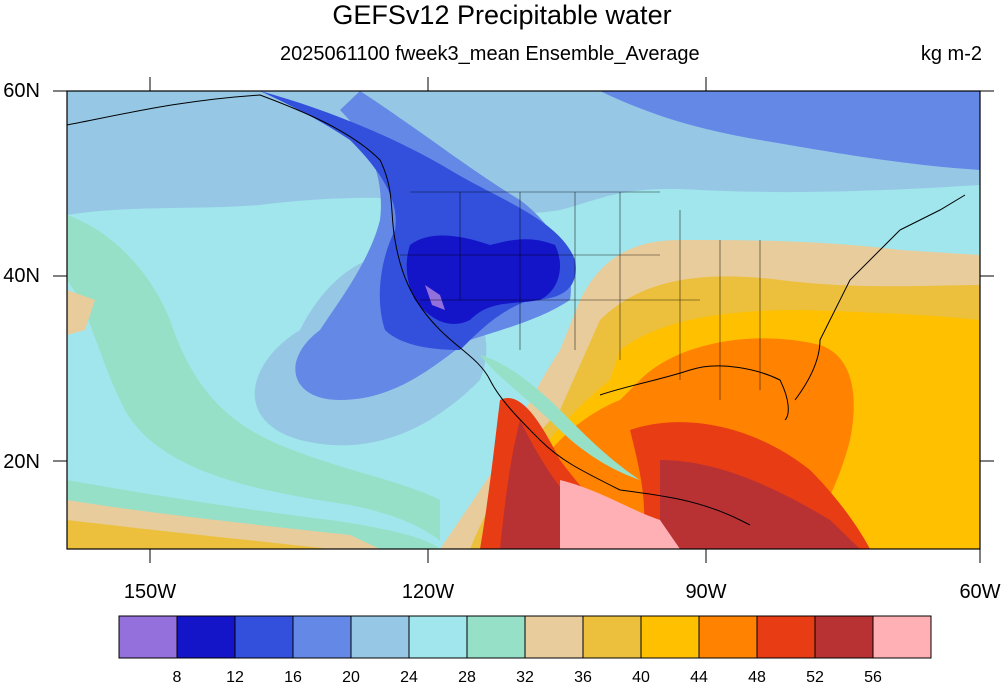 Image resolution: width=1004 pixels, height=684 pixels. Describe the element at coordinates (951, 54) in the screenshot. I see `units-label: kg m-2` at that location.